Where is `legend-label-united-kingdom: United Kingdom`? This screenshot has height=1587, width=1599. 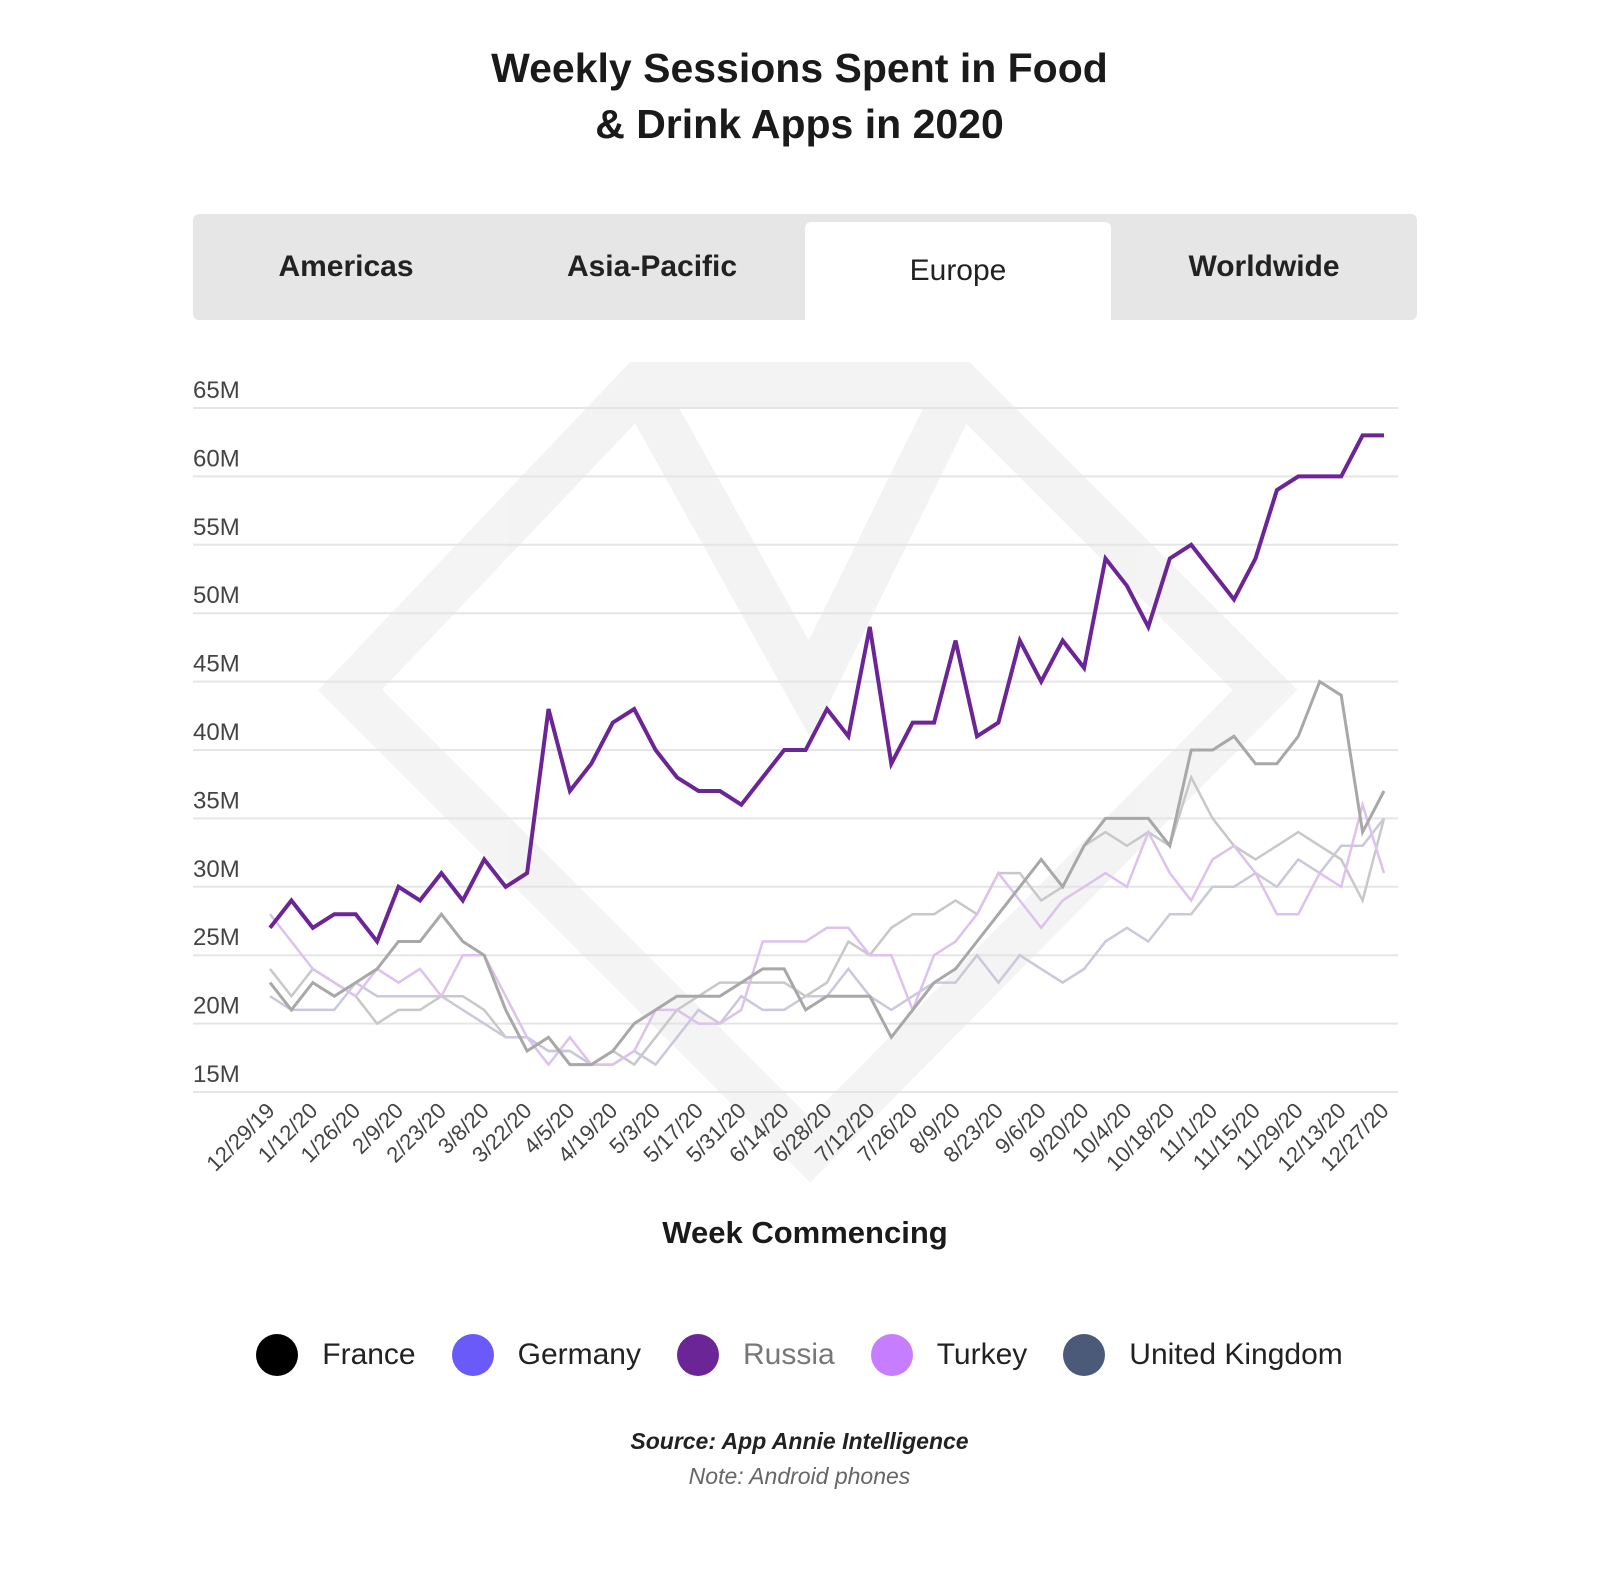
legend-label-united-kingdom: United Kingdom is located at coordinates (1236, 1354).